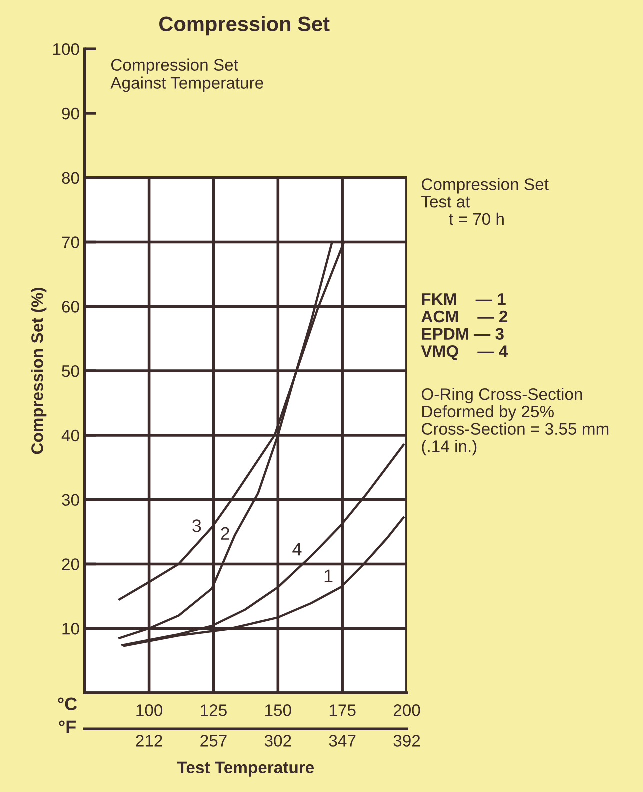 The width and height of the screenshot is (643, 792). Describe the element at coordinates (39, 371) in the screenshot. I see `y-axis-title: Compression Set (%)` at that location.